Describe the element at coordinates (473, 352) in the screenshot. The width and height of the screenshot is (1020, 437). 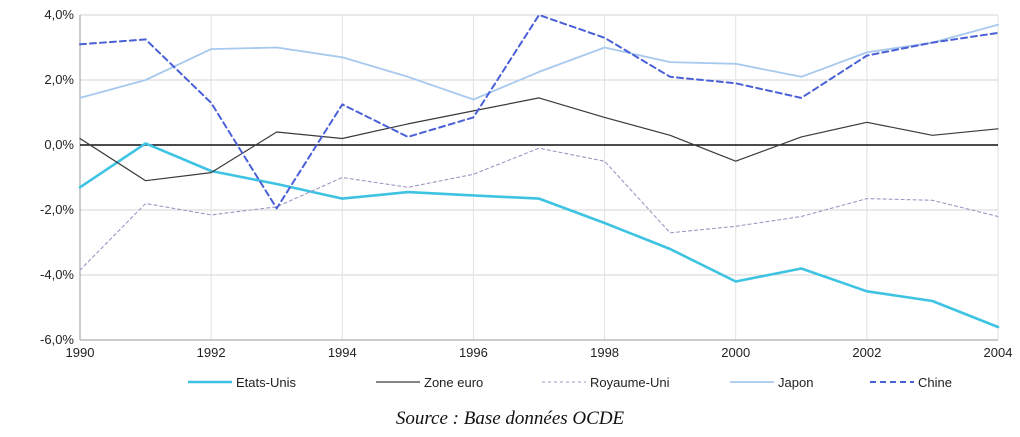
I see `x-tick-label: 1996` at that location.